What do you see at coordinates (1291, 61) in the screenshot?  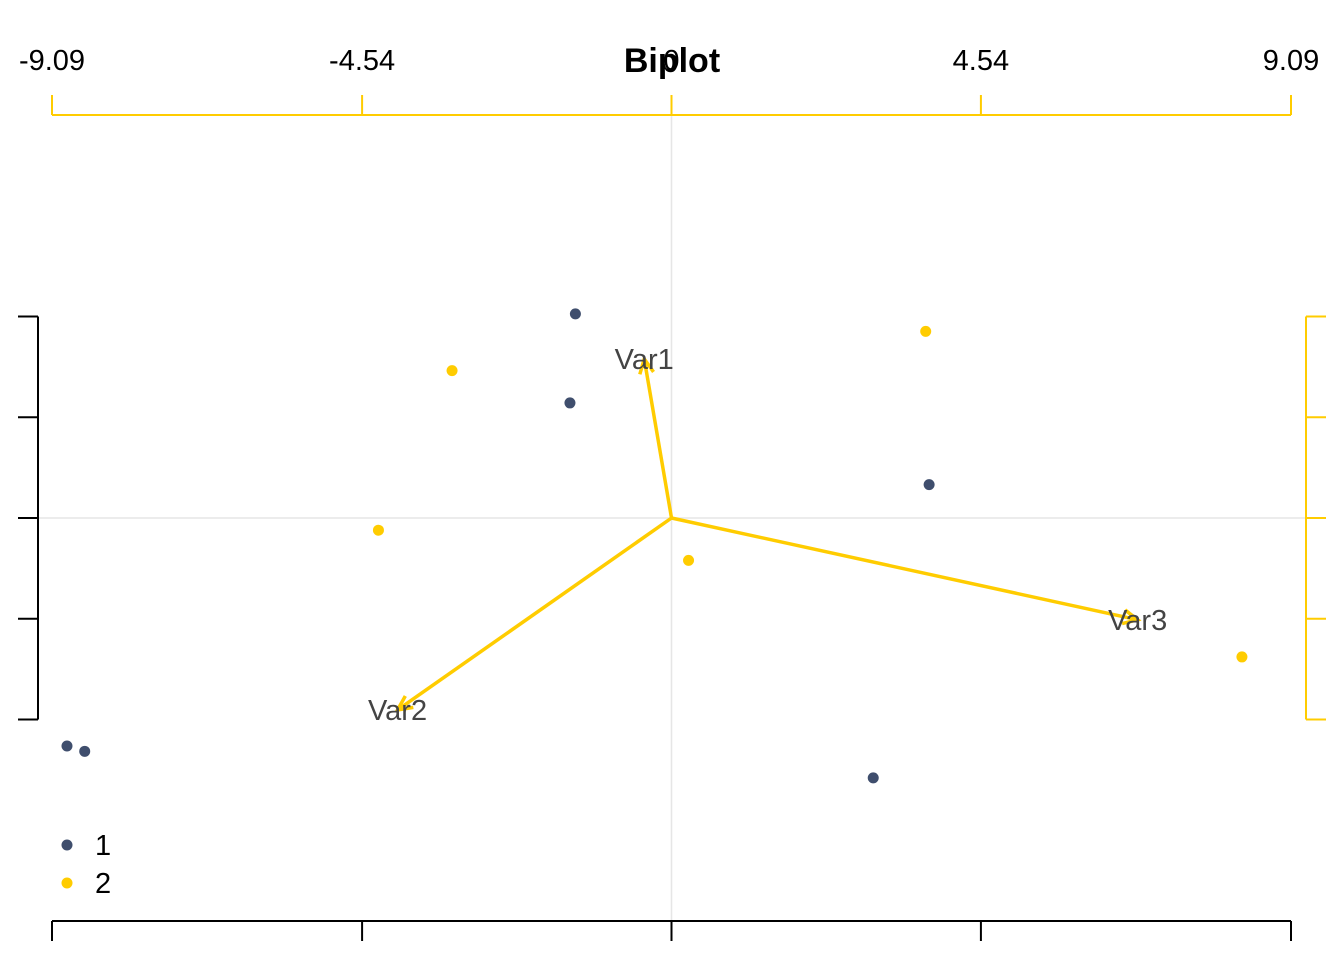 I see `top-axis-tick-label: 9.09` at bounding box center [1291, 61].